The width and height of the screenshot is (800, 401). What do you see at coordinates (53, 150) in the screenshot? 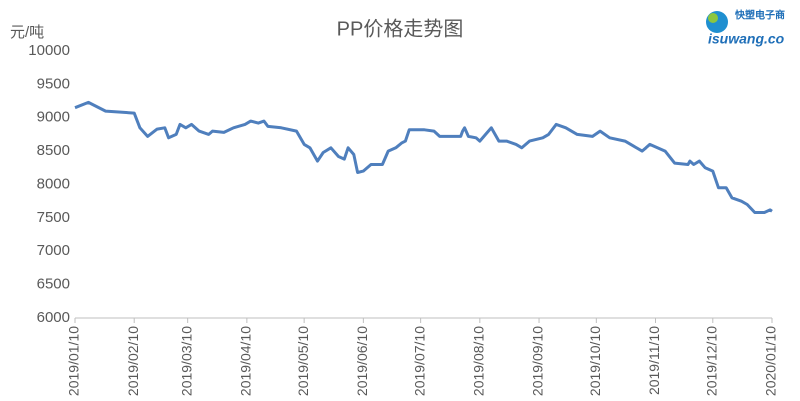
I see `y-tick-label: 8500` at bounding box center [53, 150].